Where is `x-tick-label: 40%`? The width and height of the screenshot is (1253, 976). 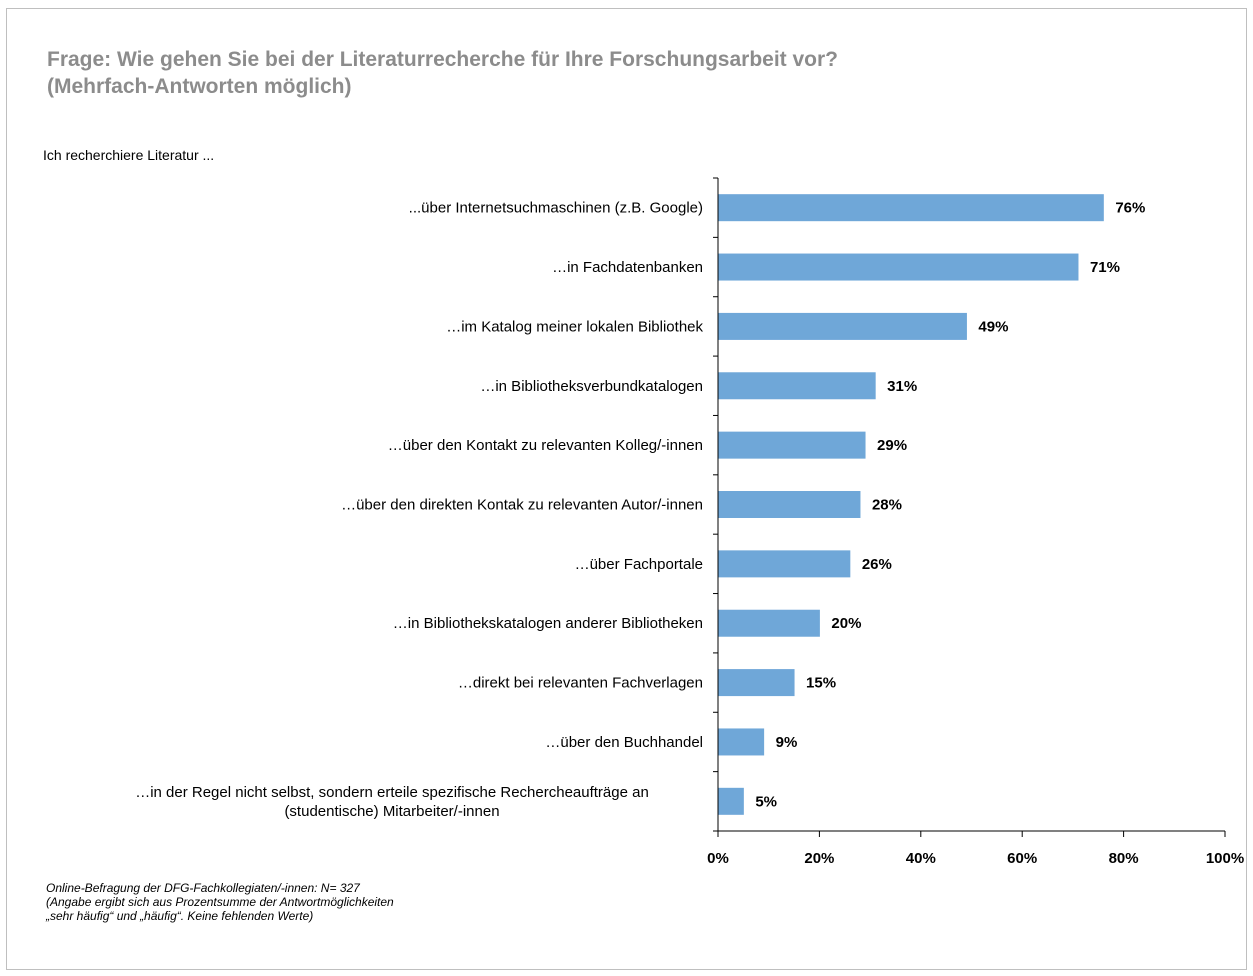
x-tick-label: 40% is located at coordinates (921, 858).